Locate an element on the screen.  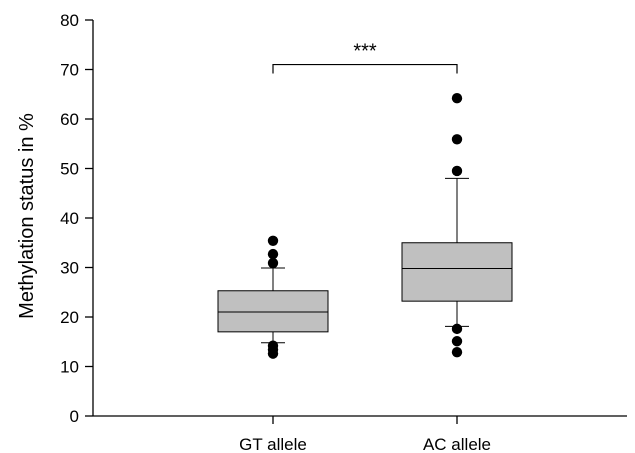
y-tick-label: 70 is located at coordinates (69, 70).